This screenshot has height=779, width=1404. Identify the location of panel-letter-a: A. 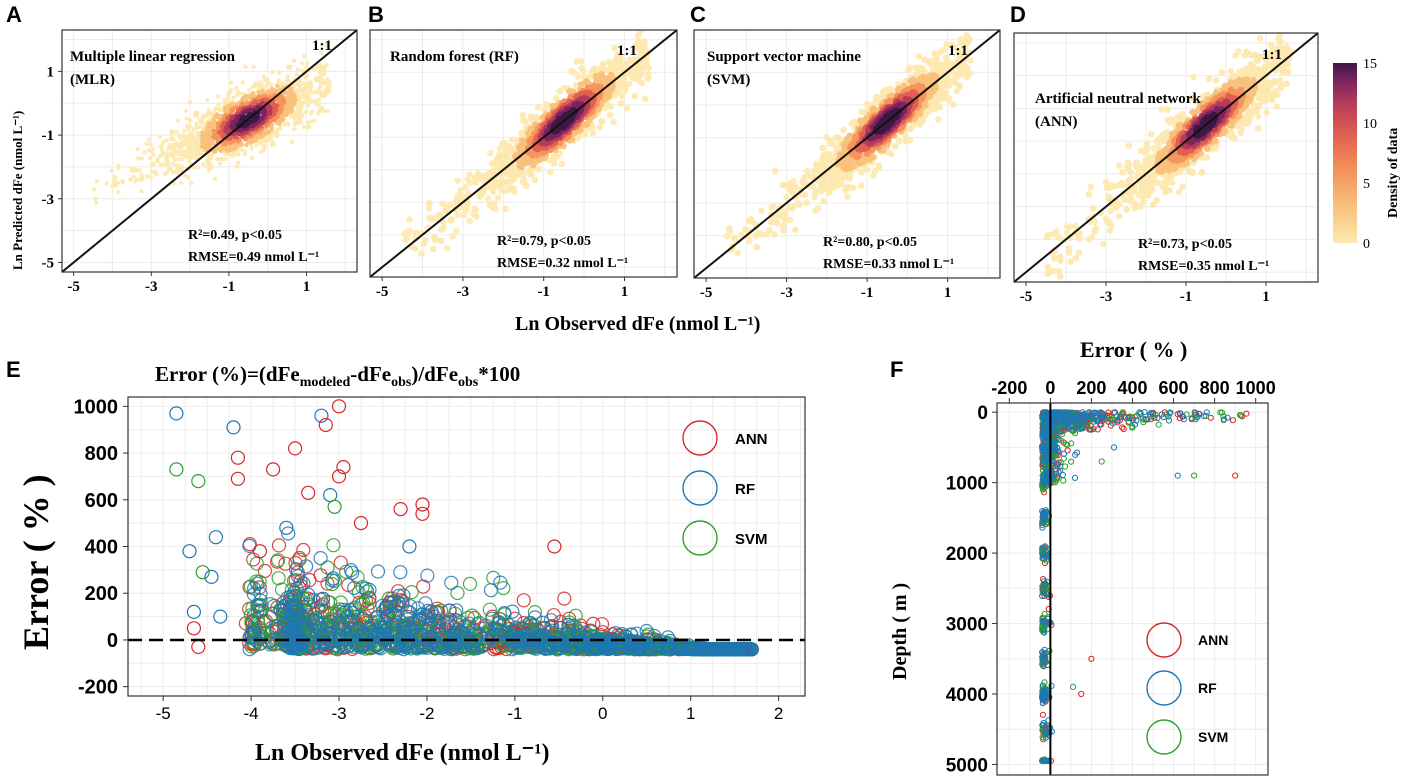
(14, 14).